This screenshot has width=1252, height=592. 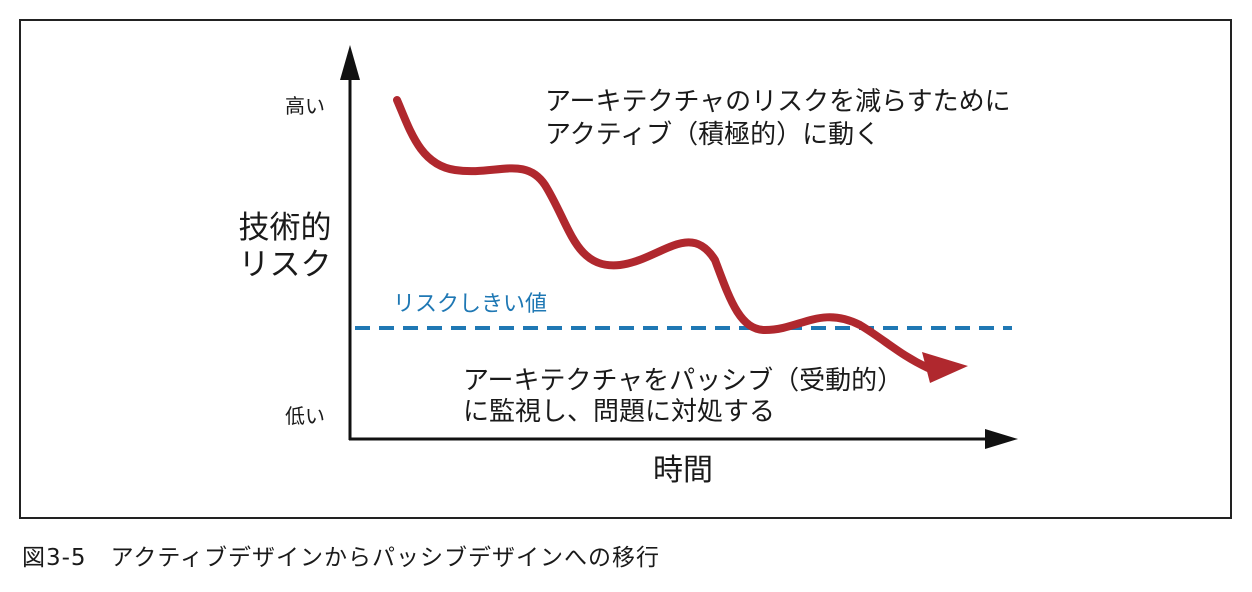 I want to click on threshold-label: リスクしきい値, so click(x=470, y=304).